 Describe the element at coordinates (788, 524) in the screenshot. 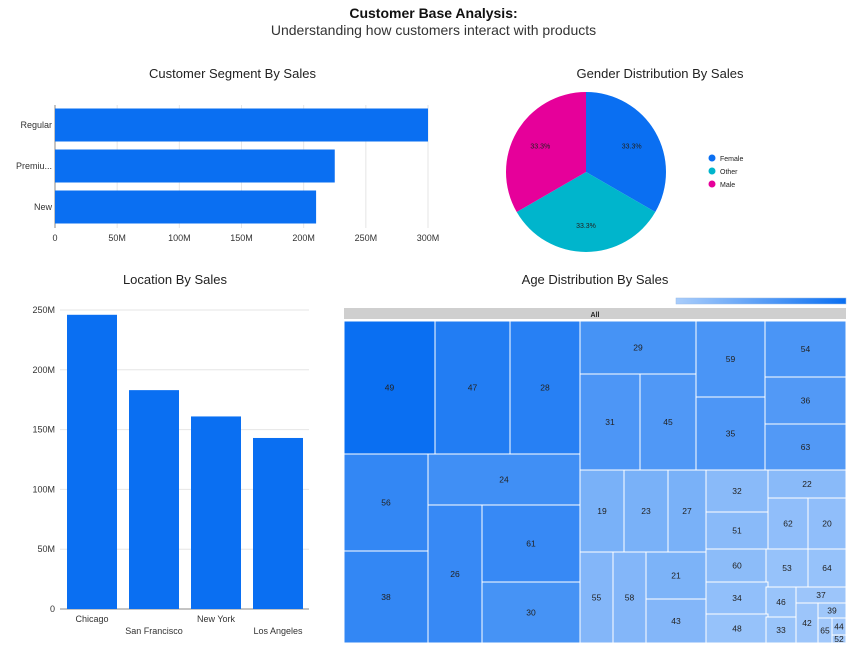

I see `treemap-cell-label: 62` at that location.